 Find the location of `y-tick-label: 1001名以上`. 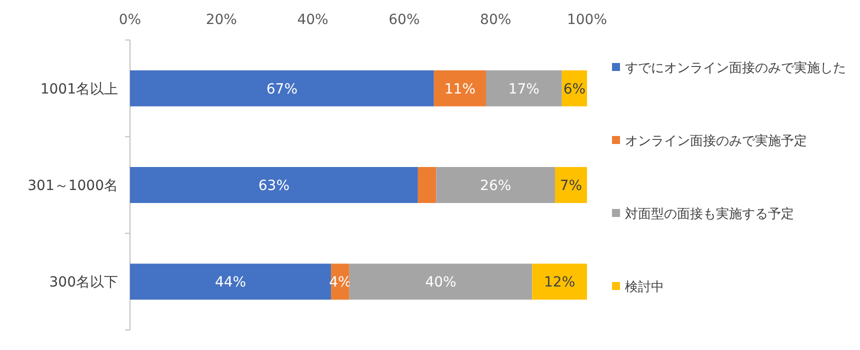

y-tick-label: 1001名以上 is located at coordinates (79, 89).